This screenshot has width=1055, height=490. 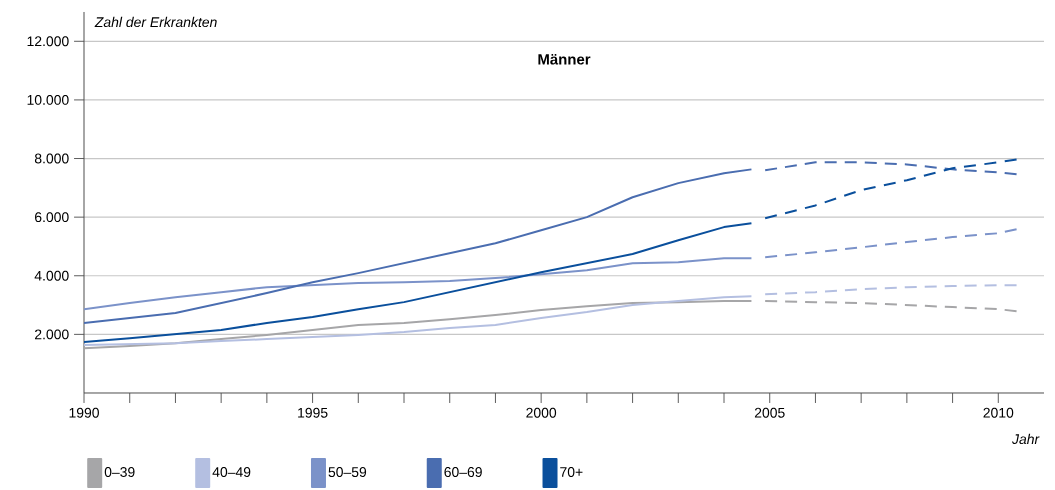 I want to click on legend-label: 50–59, so click(x=347, y=472).